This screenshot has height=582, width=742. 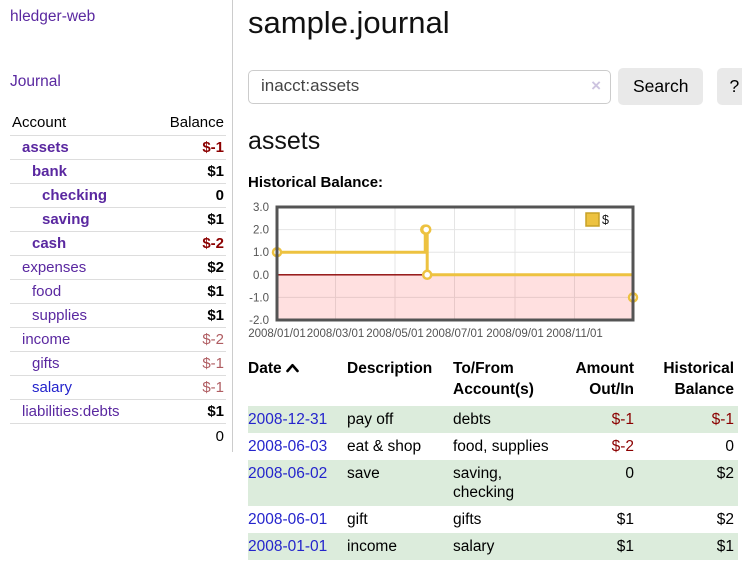 I want to click on search-input, so click(x=429, y=86).